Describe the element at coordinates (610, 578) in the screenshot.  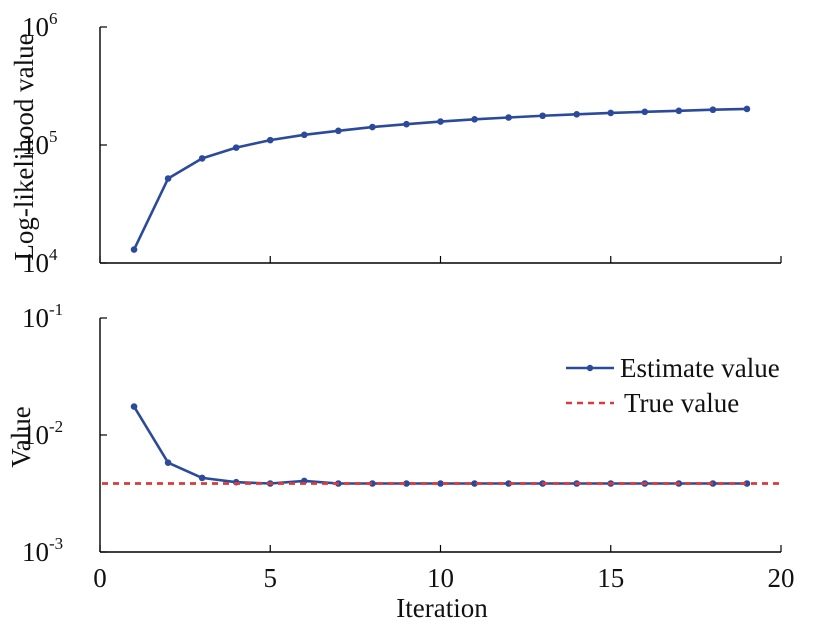
I see `value-x-tick-label: 15` at that location.